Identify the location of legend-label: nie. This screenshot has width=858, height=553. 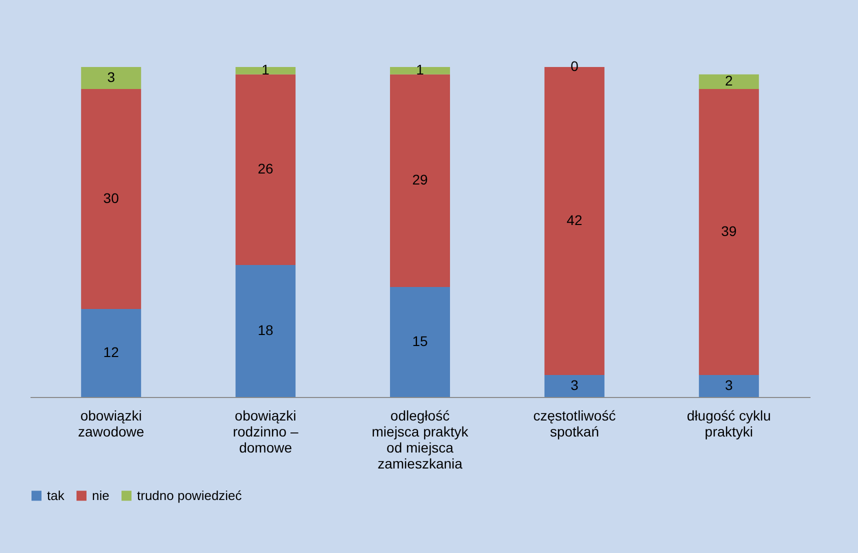
(101, 495).